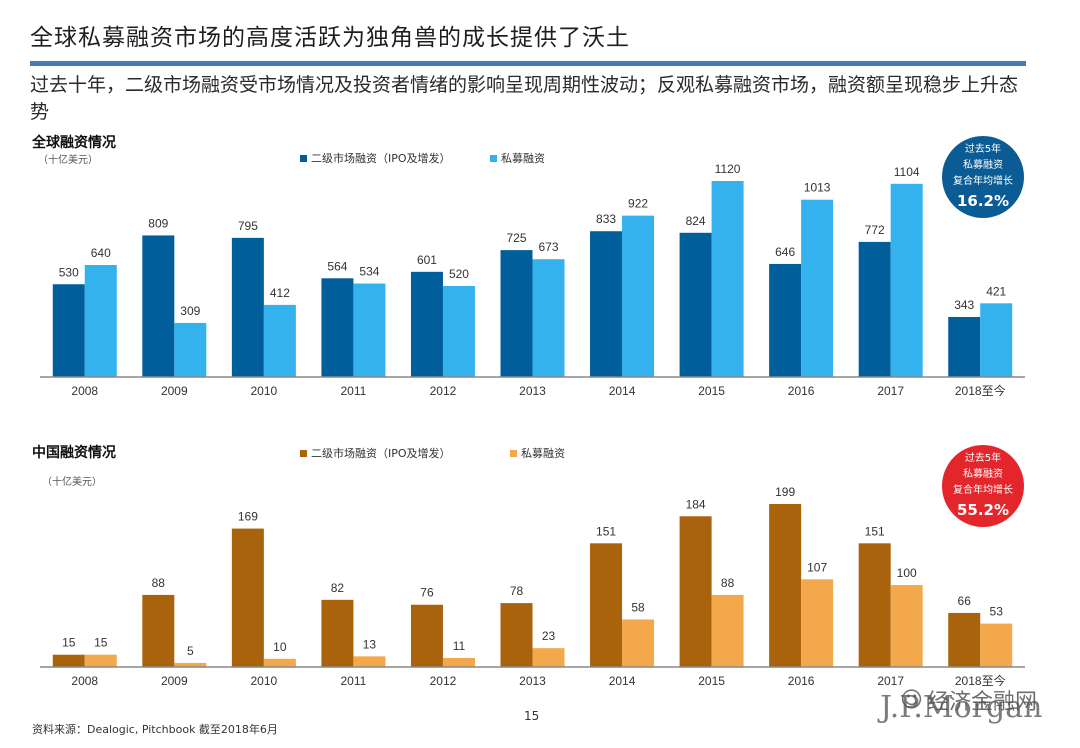  I want to click on page-number: 15, so click(532, 716).